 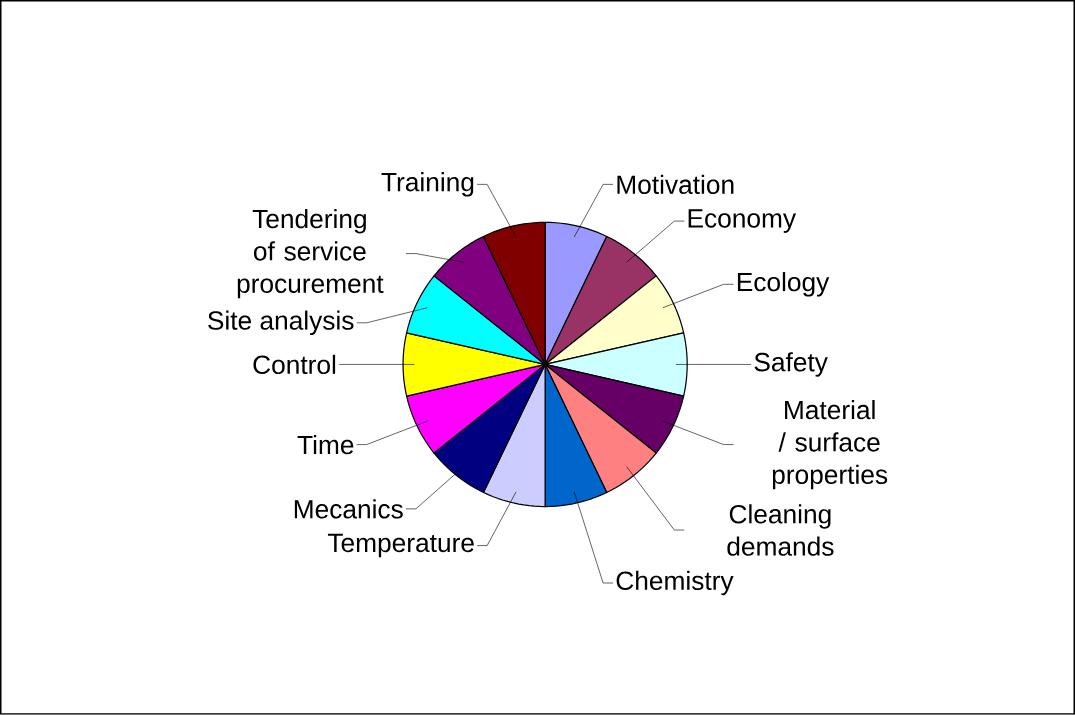 I want to click on slice-label: Safety, so click(x=791, y=364).